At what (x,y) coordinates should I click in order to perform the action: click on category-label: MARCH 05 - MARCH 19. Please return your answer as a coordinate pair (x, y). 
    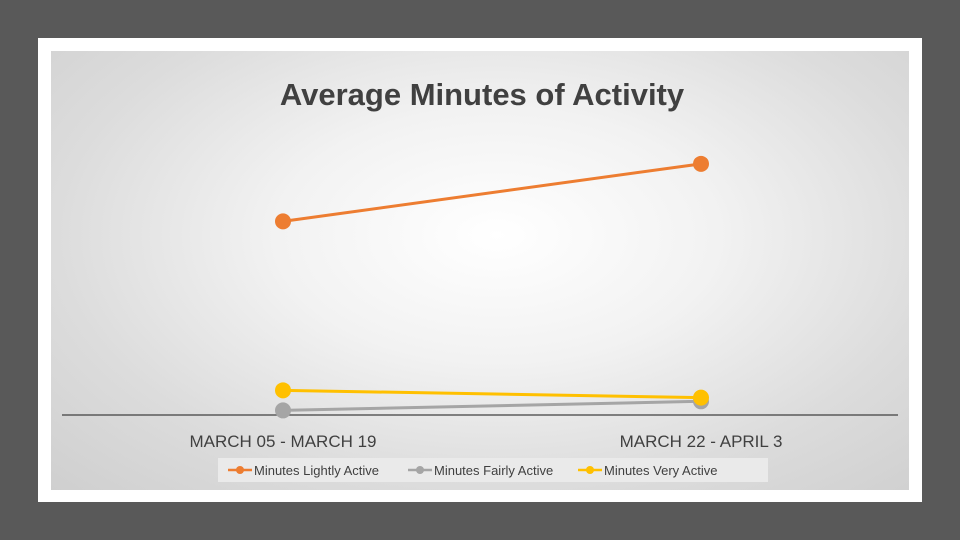
    Looking at the image, I should click on (282, 441).